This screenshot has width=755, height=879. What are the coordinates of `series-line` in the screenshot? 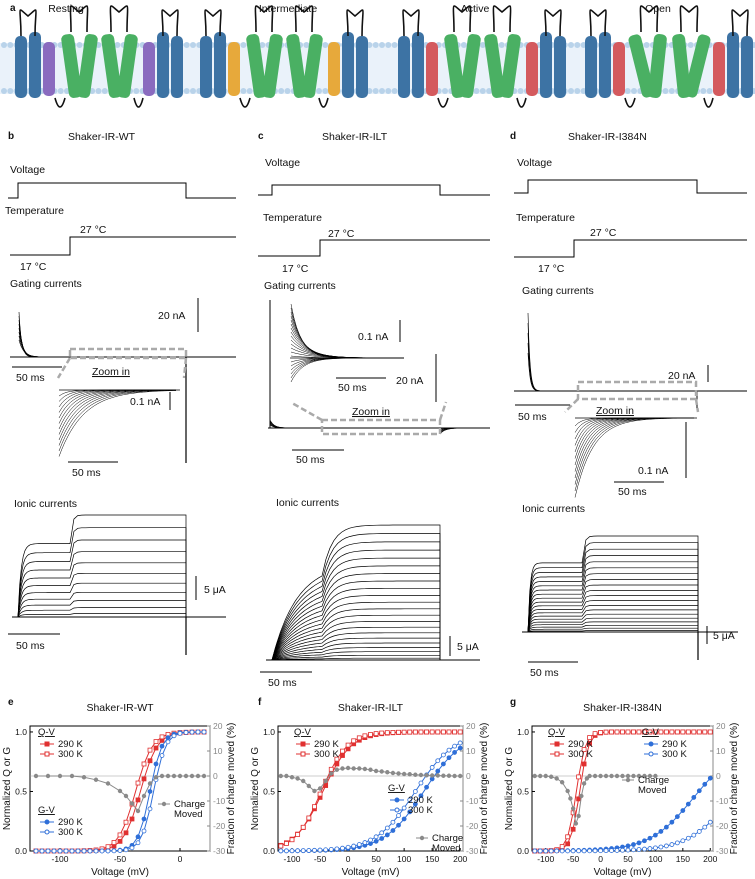 It's located at (370, 789).